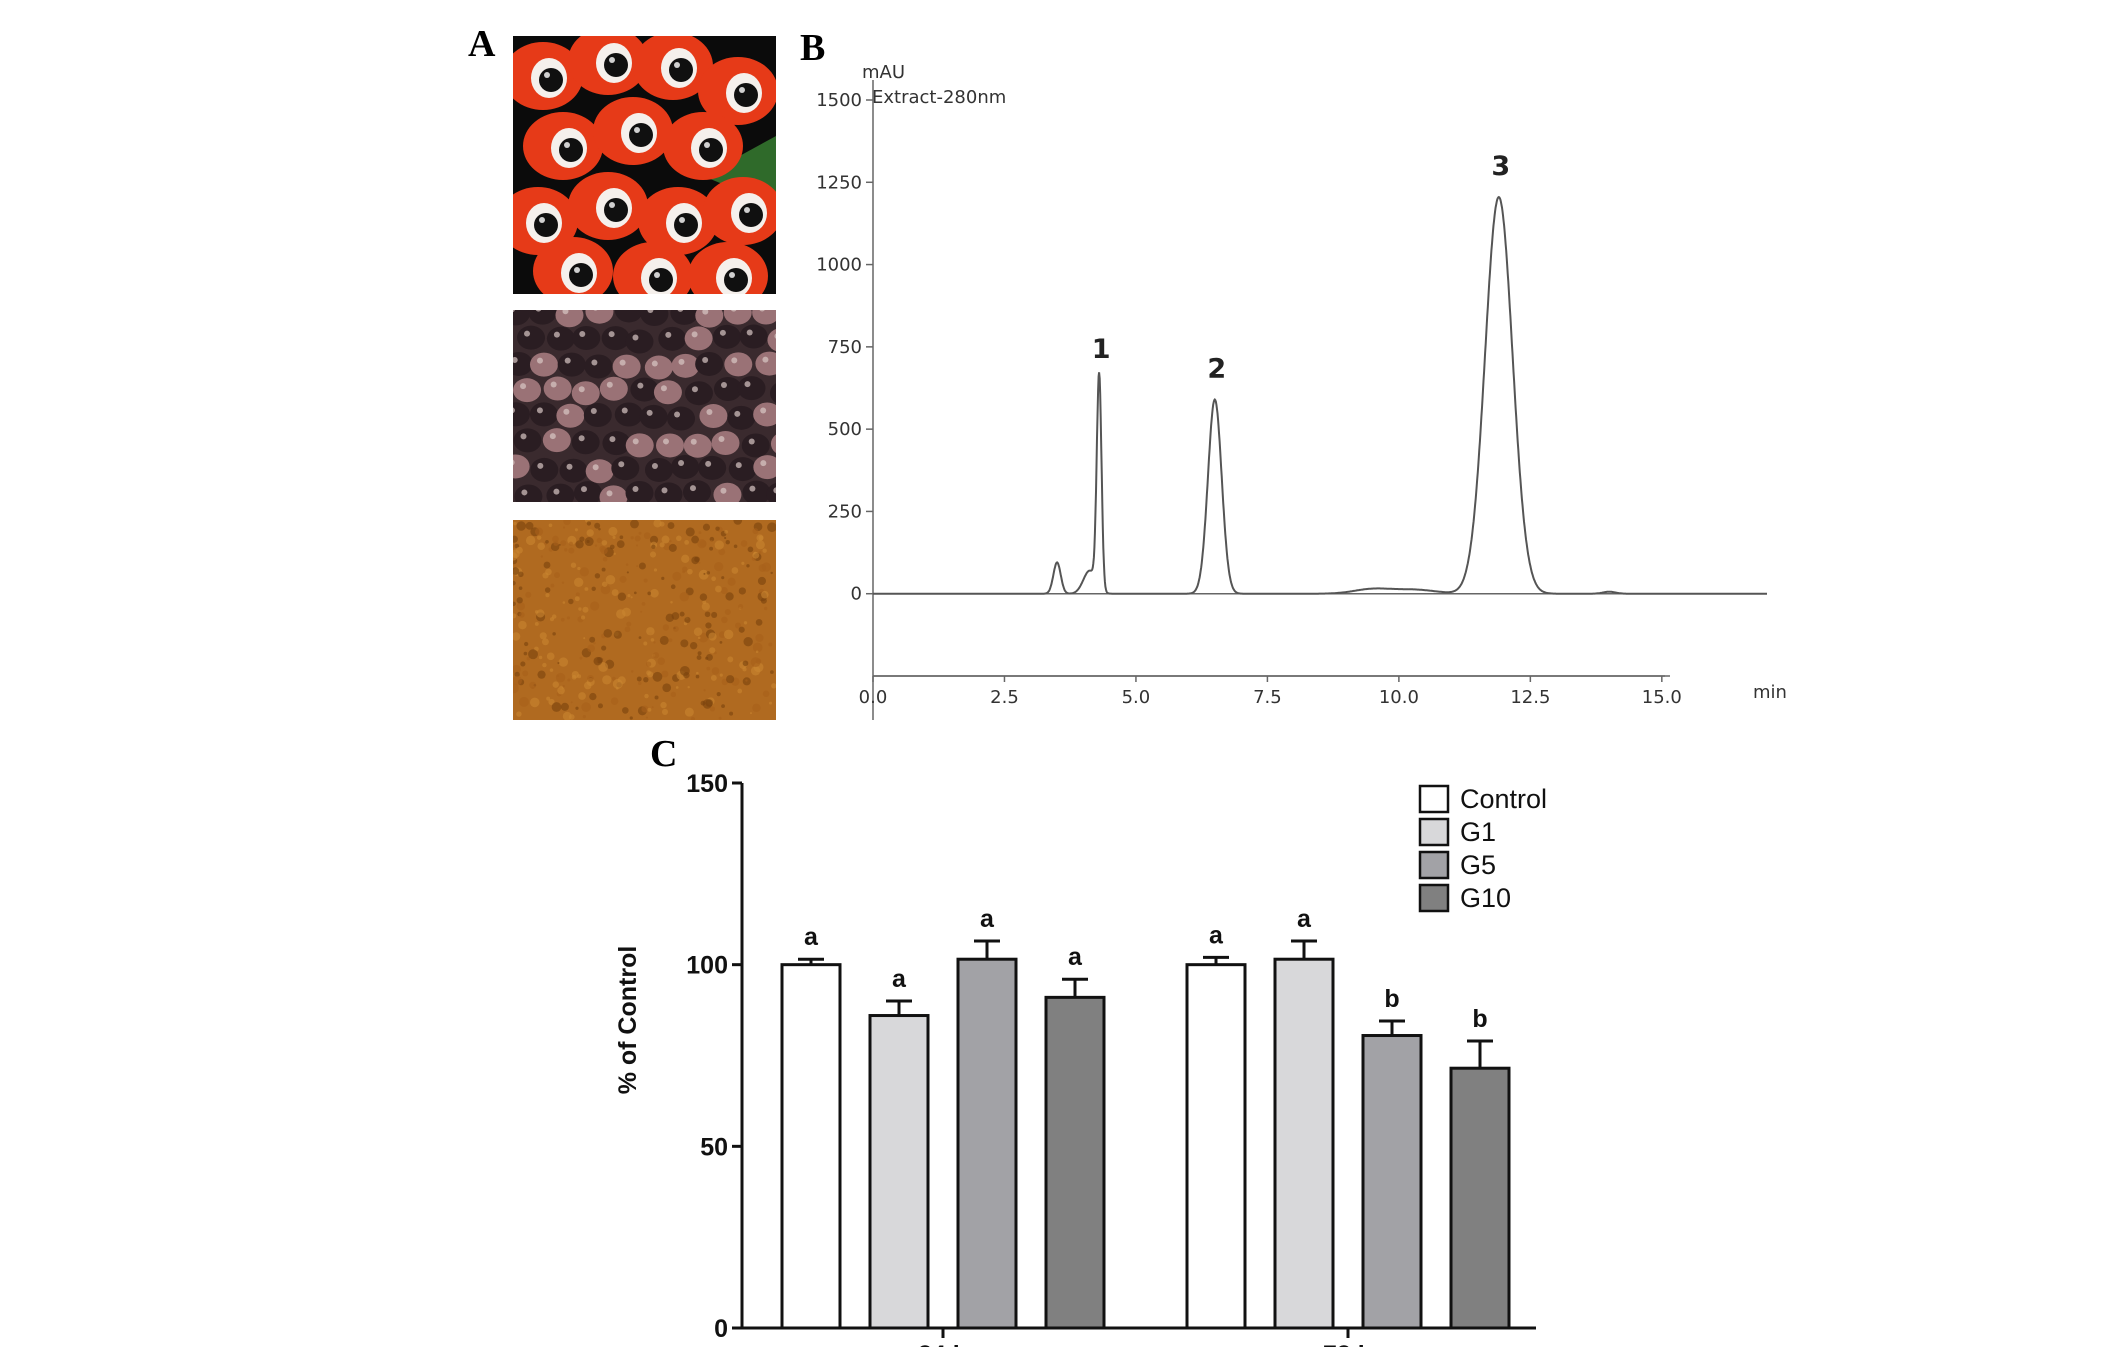  Describe the element at coordinates (1478, 865) in the screenshot. I see `legend-label: G5` at that location.